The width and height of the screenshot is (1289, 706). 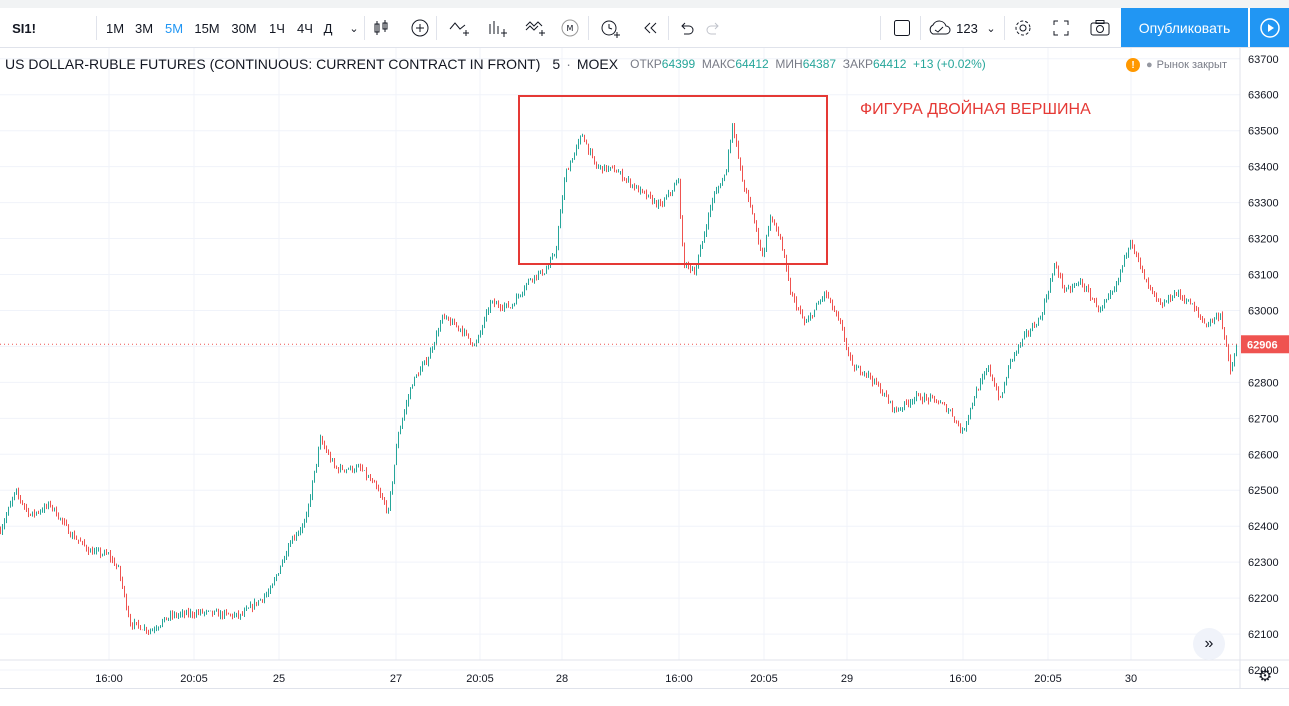 I want to click on bookmarks-bar, so click(x=644, y=4).